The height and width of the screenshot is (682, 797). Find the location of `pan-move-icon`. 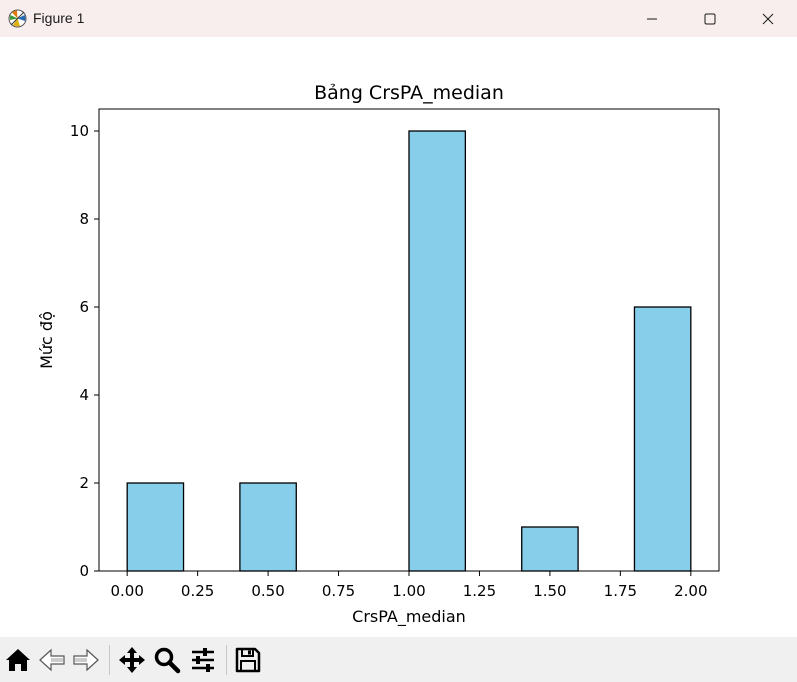

pan-move-icon is located at coordinates (132, 660).